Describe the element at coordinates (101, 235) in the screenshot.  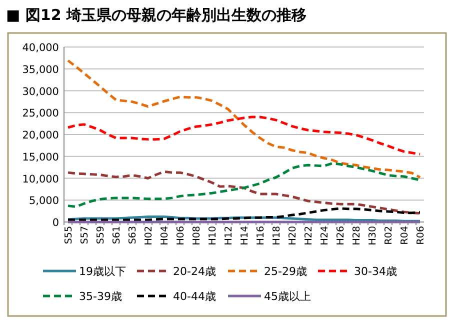
I see `x-tick-label: S59` at that location.